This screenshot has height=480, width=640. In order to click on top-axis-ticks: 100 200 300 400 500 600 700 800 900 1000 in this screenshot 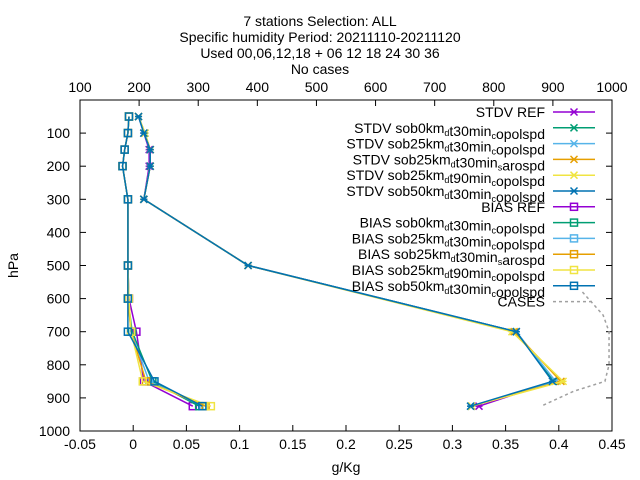, I will do `click(348, 92)`.